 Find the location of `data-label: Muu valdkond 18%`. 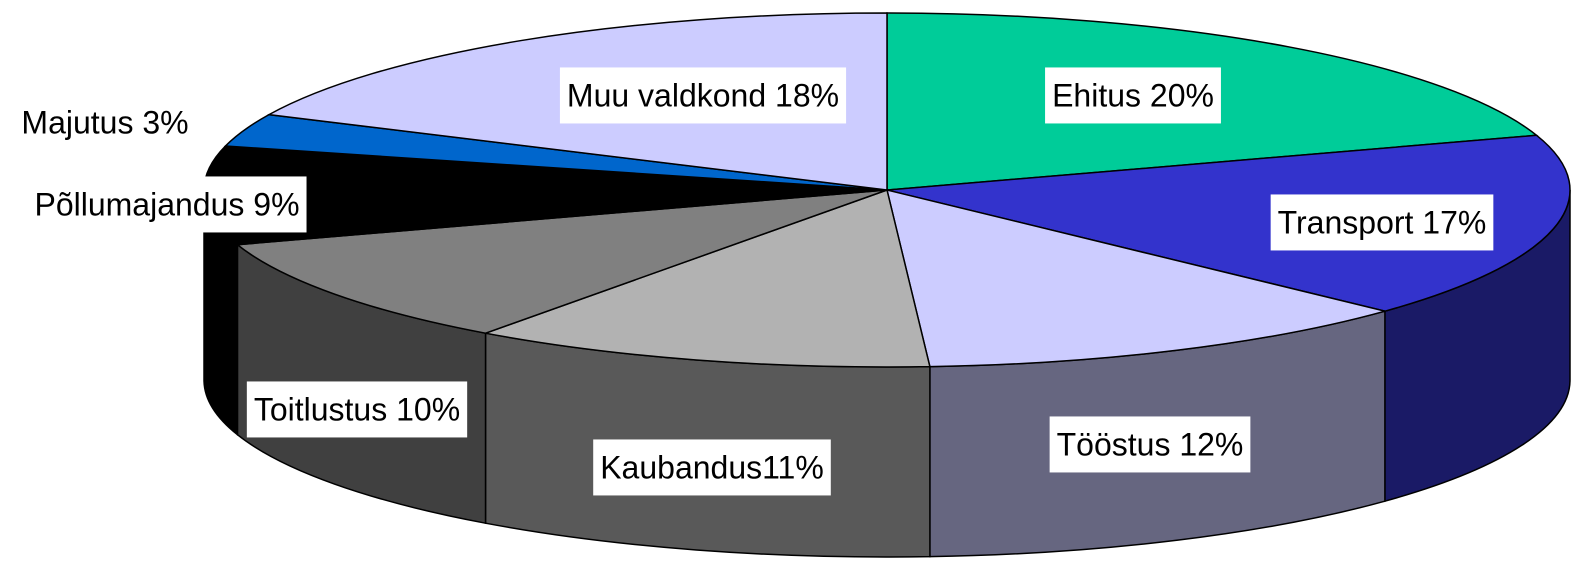

data-label: Muu valdkond 18% is located at coordinates (703, 95).